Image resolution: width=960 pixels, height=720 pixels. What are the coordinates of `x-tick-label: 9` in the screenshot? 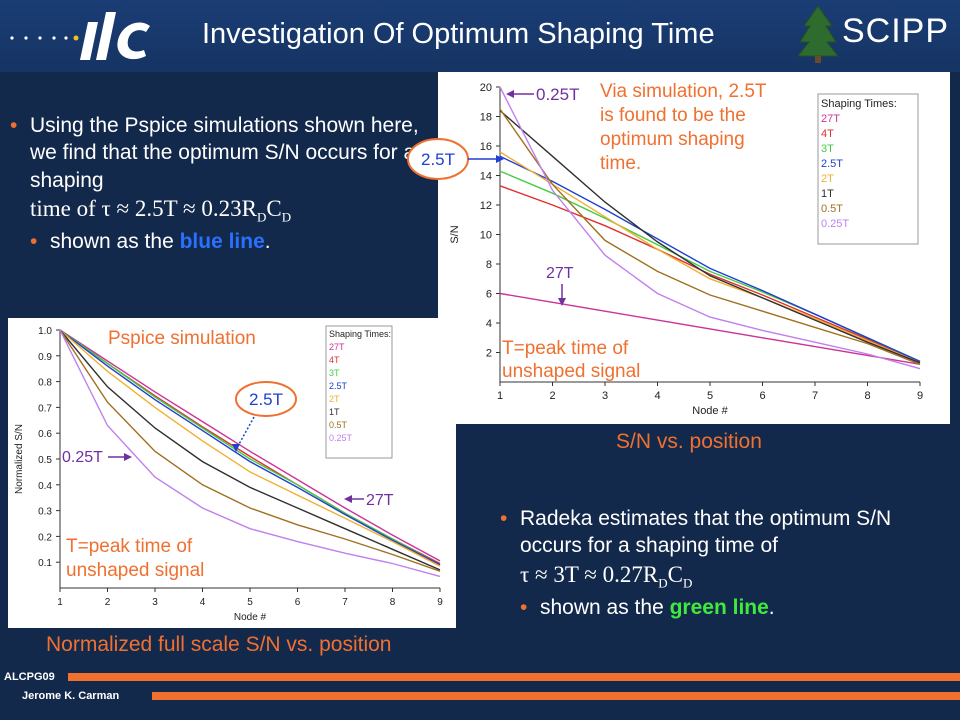 It's located at (920, 396).